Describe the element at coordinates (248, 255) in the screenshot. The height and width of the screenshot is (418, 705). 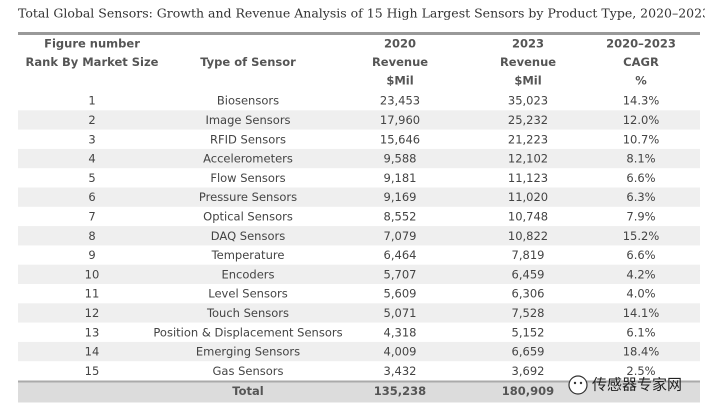
I see `cell: Temperature` at that location.